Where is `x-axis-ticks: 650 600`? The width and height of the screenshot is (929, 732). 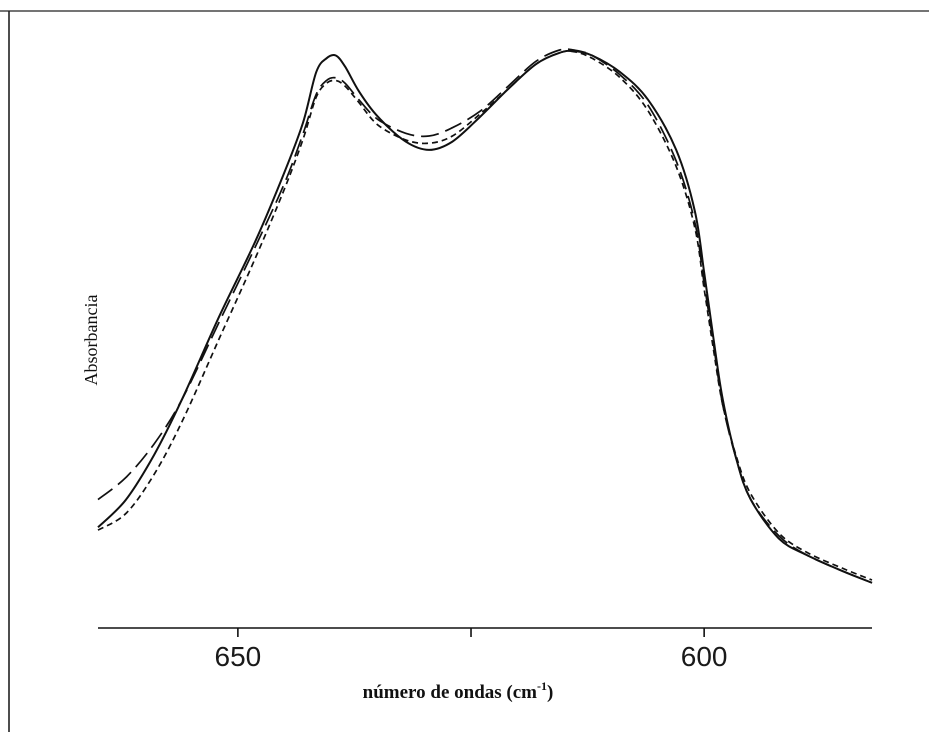 x-axis-ticks: 650 600 is located at coordinates (471, 650).